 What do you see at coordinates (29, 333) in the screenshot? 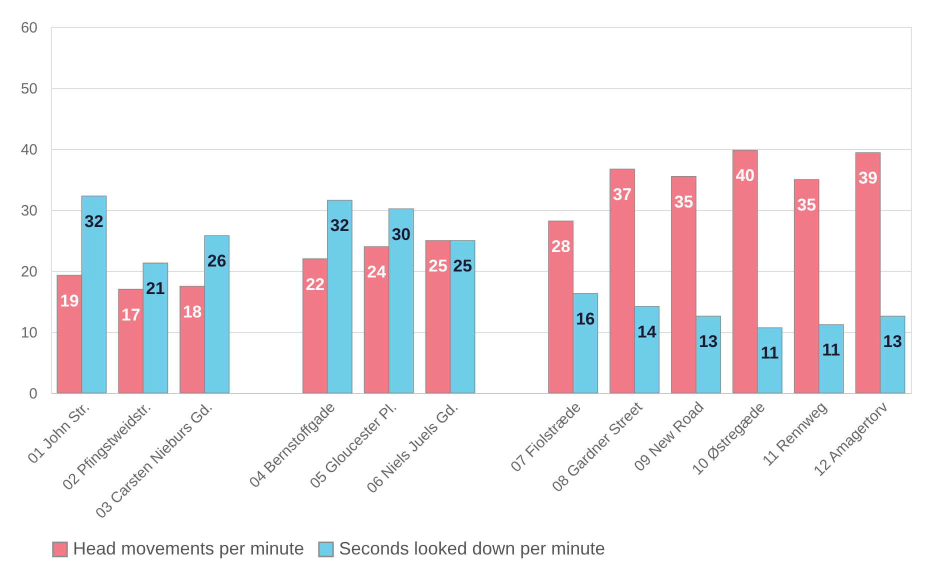
I see `y-tick-label: 10` at bounding box center [29, 333].